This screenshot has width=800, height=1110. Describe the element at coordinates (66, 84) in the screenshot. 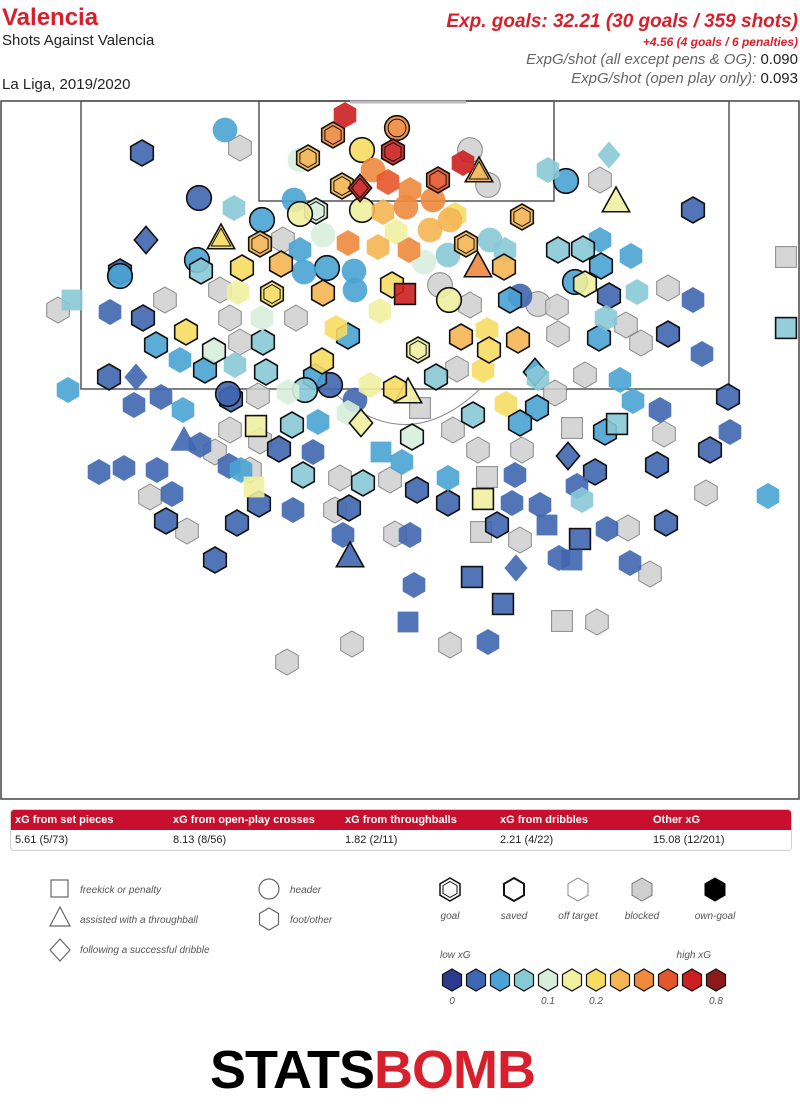

I see `competition-label: La Liga, 2019/2020` at that location.